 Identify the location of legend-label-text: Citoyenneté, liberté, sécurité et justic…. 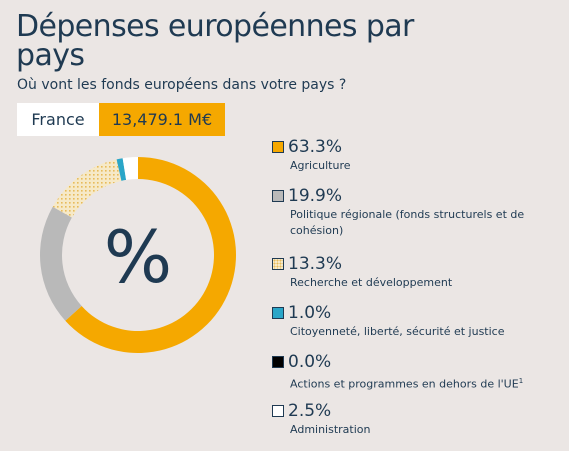
(397, 331).